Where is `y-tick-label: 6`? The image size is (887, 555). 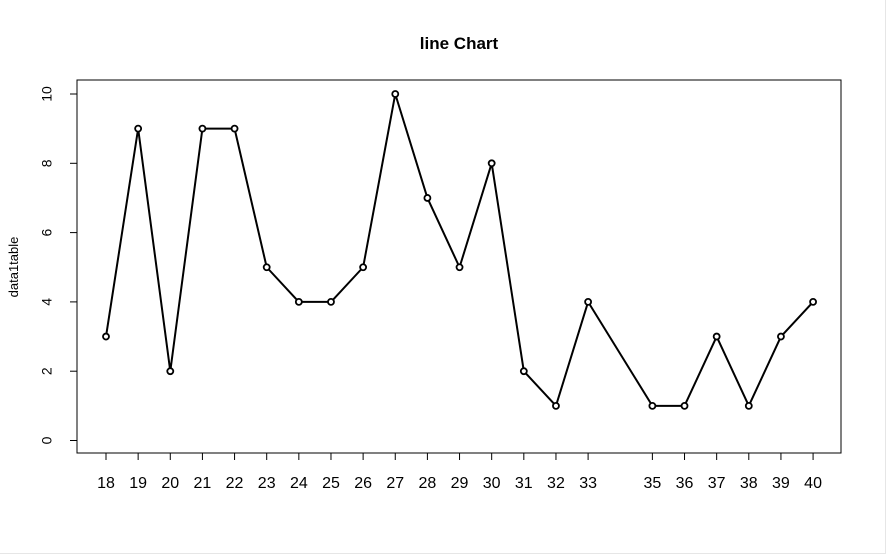 y-tick-label: 6 is located at coordinates (47, 232).